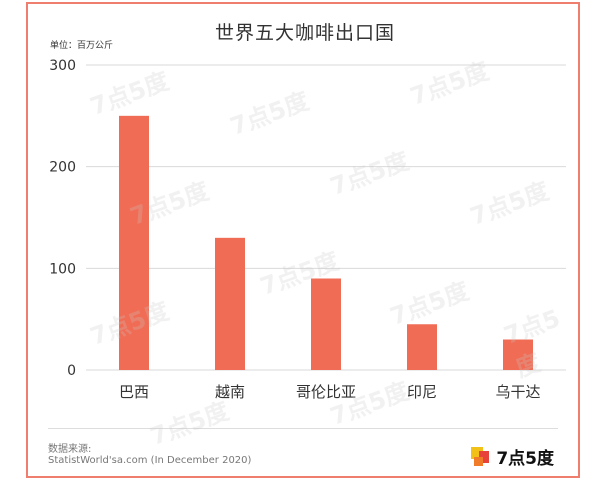 This screenshot has height=502, width=600. What do you see at coordinates (82, 46) in the screenshot?
I see `unit-label: 单位：百万公斤` at bounding box center [82, 46].